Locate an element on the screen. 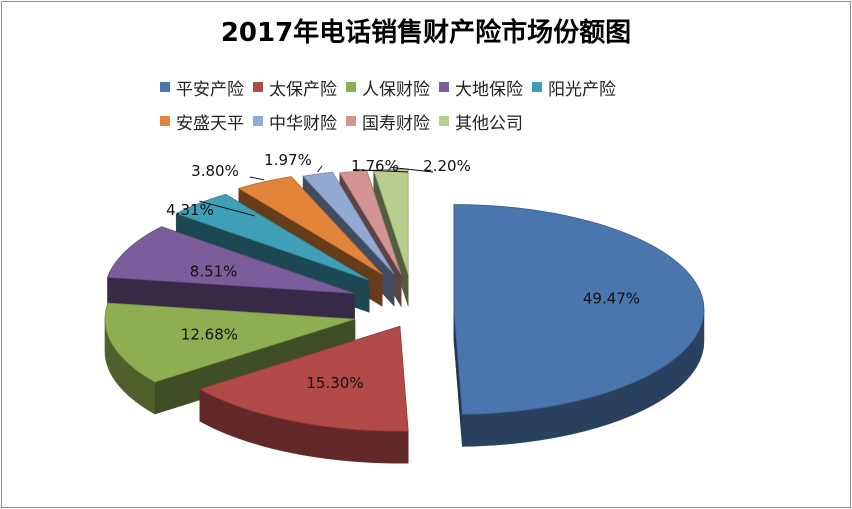 The image size is (852, 509). data-label: 2.20% is located at coordinates (447, 166).